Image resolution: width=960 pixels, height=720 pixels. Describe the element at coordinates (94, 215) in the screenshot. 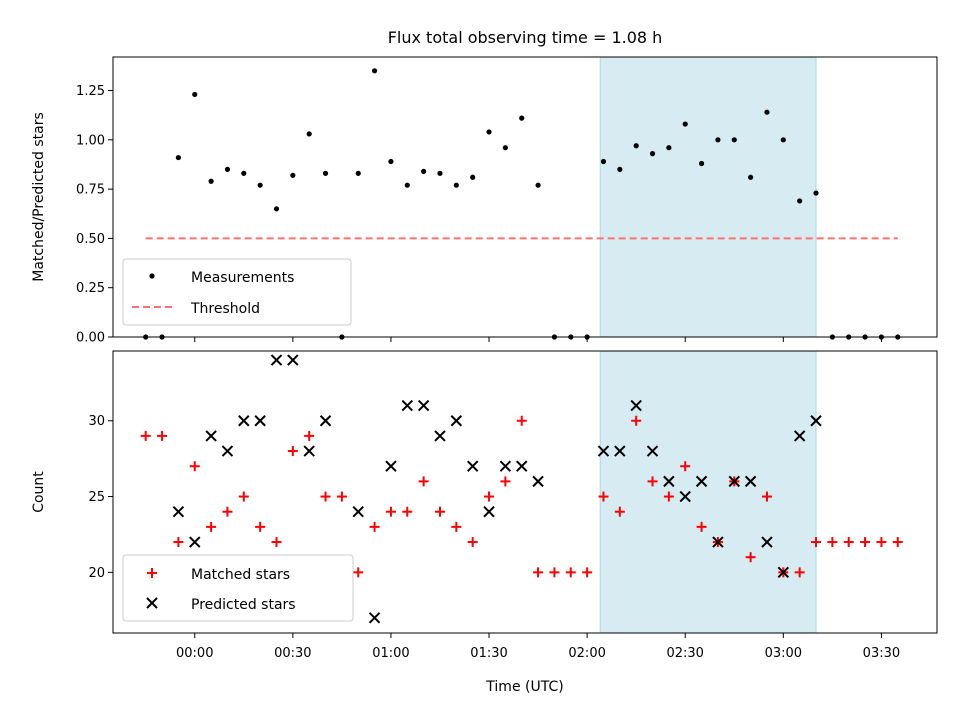

I see `top-y-ticks: 0.00 0.25 0.50 0.75 1.00 1.25` at that location.